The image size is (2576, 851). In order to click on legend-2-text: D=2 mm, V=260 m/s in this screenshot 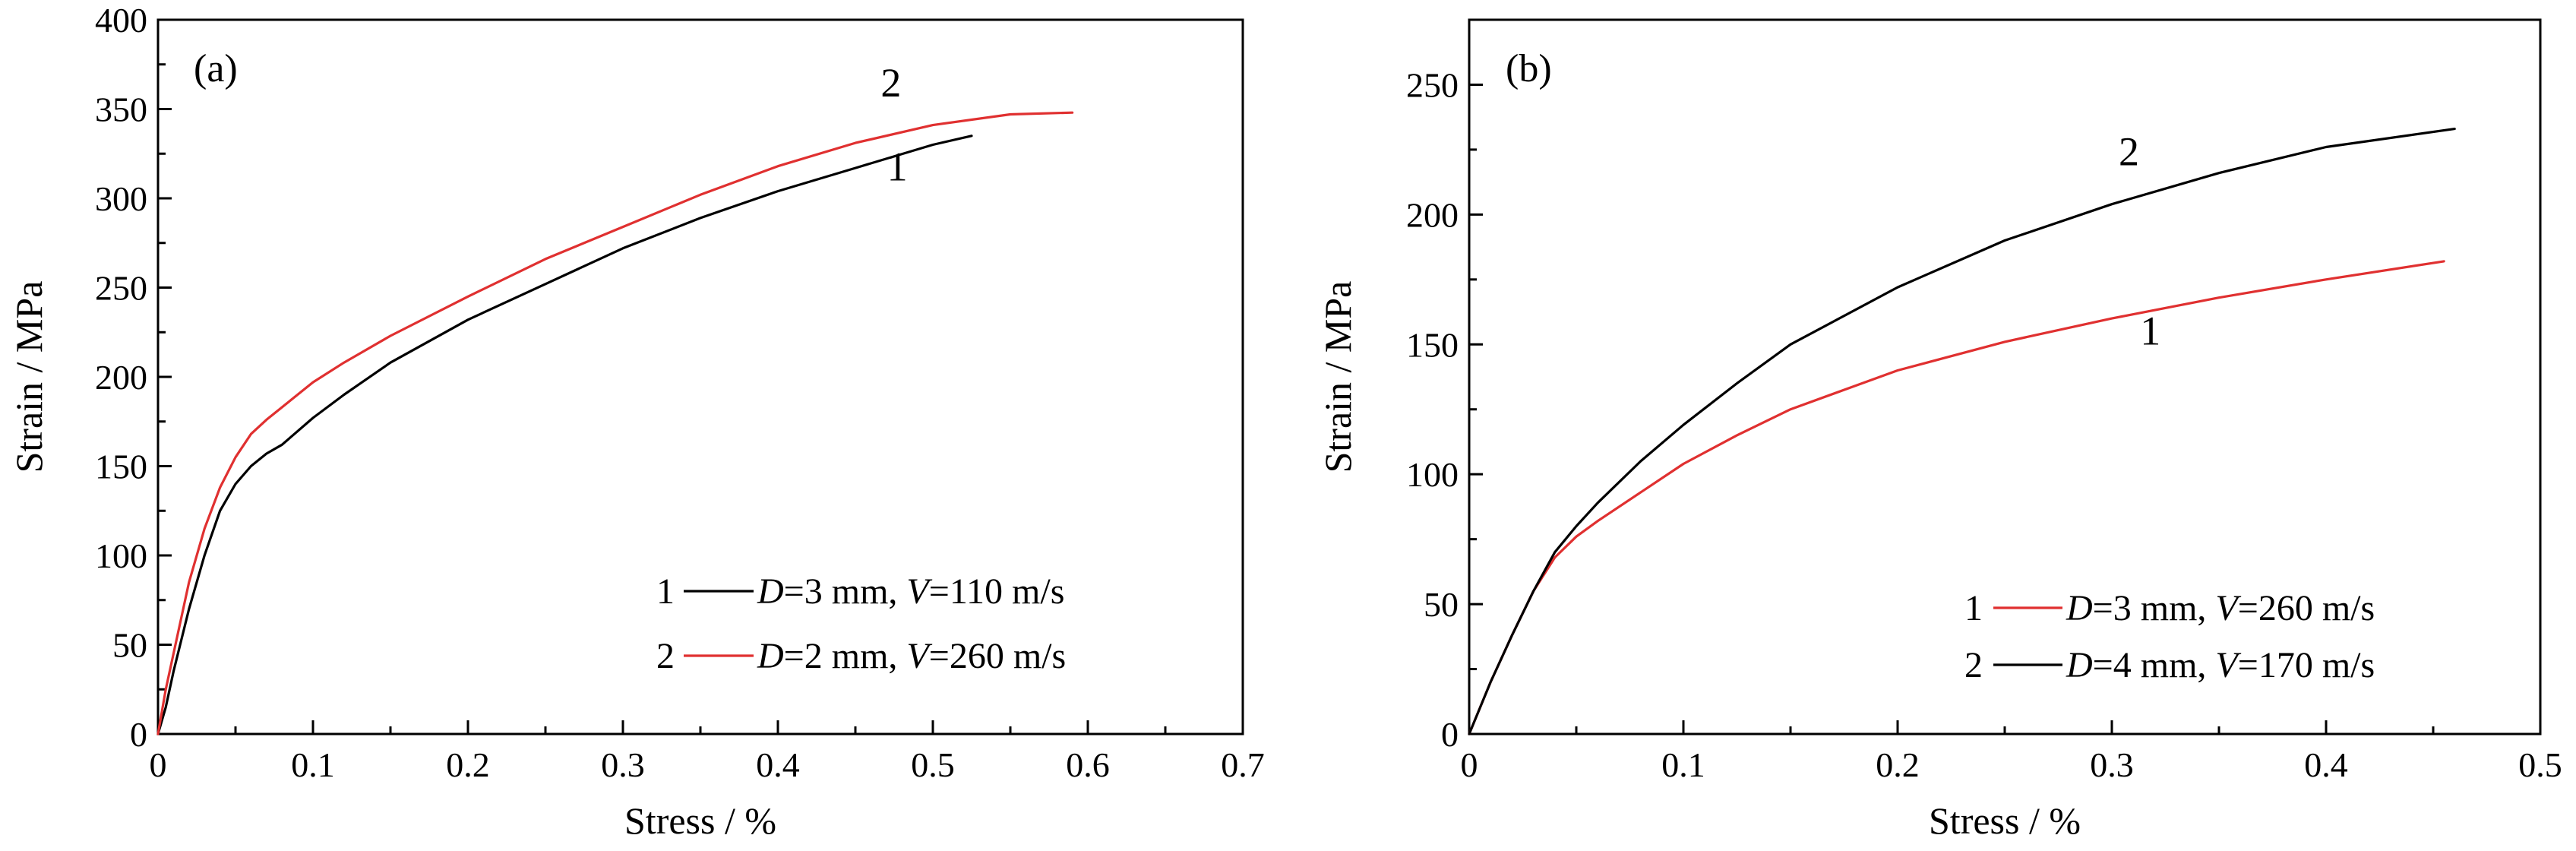, I will do `click(911, 656)`.